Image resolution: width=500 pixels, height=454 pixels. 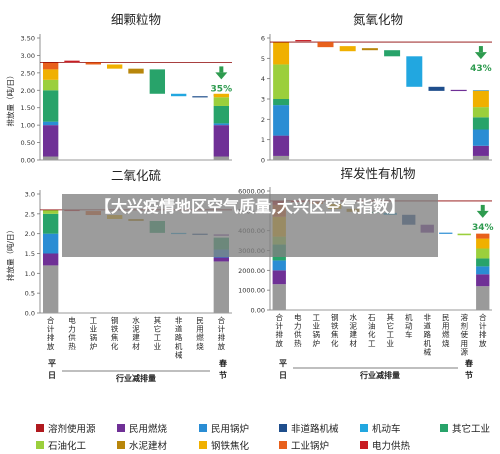 I want to click on category-label: 力, so click(x=72, y=329).